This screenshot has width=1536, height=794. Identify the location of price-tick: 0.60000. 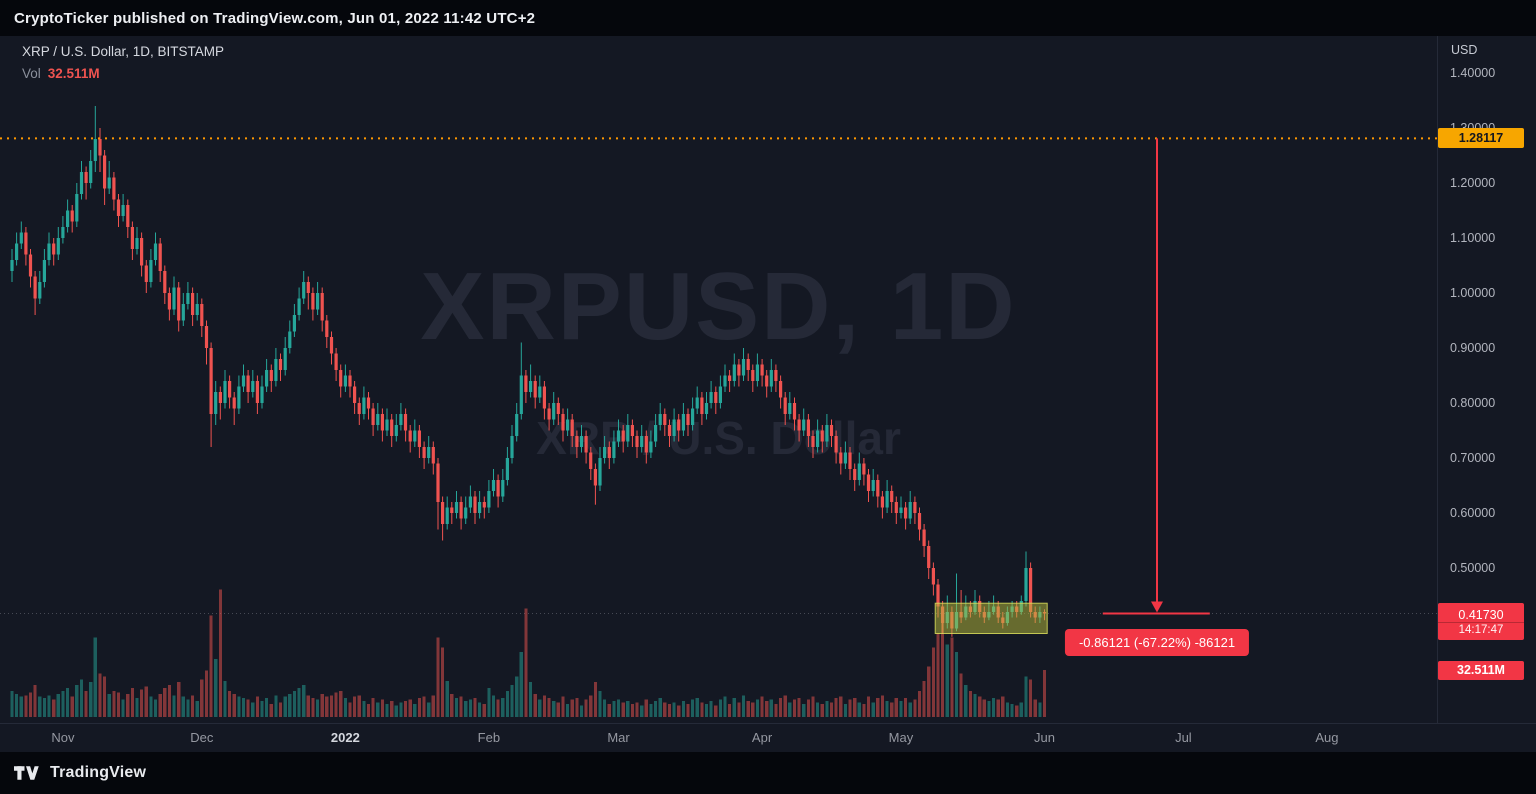
(1473, 513).